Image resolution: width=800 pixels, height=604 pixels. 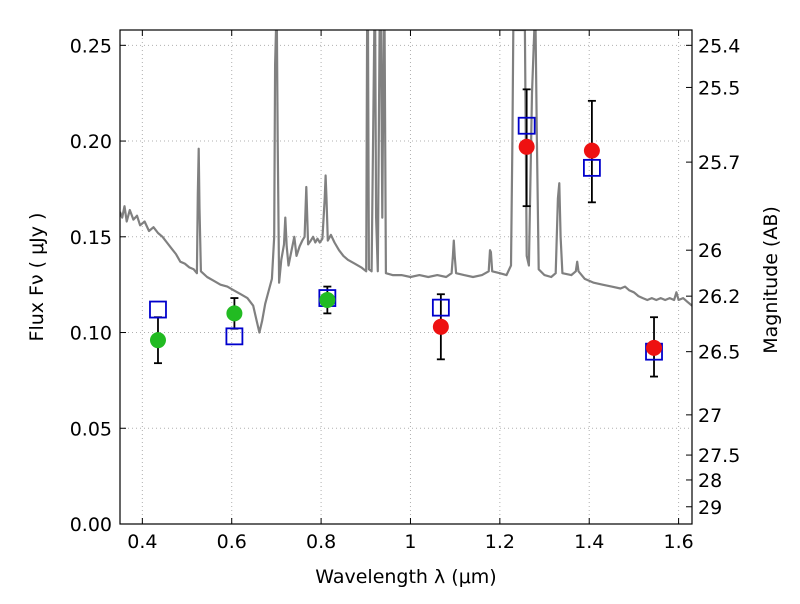 What do you see at coordinates (589, 542) in the screenshot?
I see `x-tick-label: 1.4` at bounding box center [589, 542].